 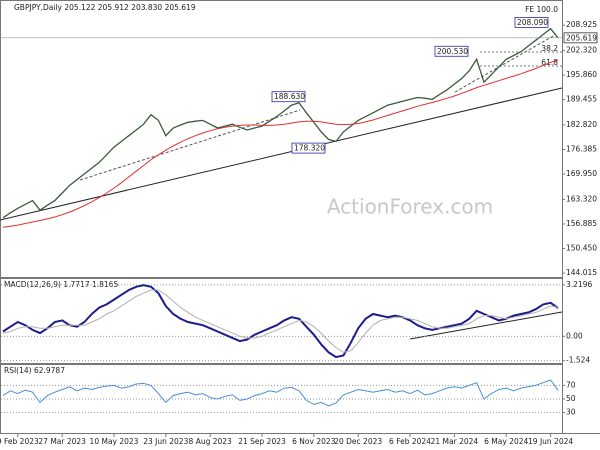 What do you see at coordinates (578, 360) in the screenshot?
I see `y-tick-label: -1.524` at bounding box center [578, 360].